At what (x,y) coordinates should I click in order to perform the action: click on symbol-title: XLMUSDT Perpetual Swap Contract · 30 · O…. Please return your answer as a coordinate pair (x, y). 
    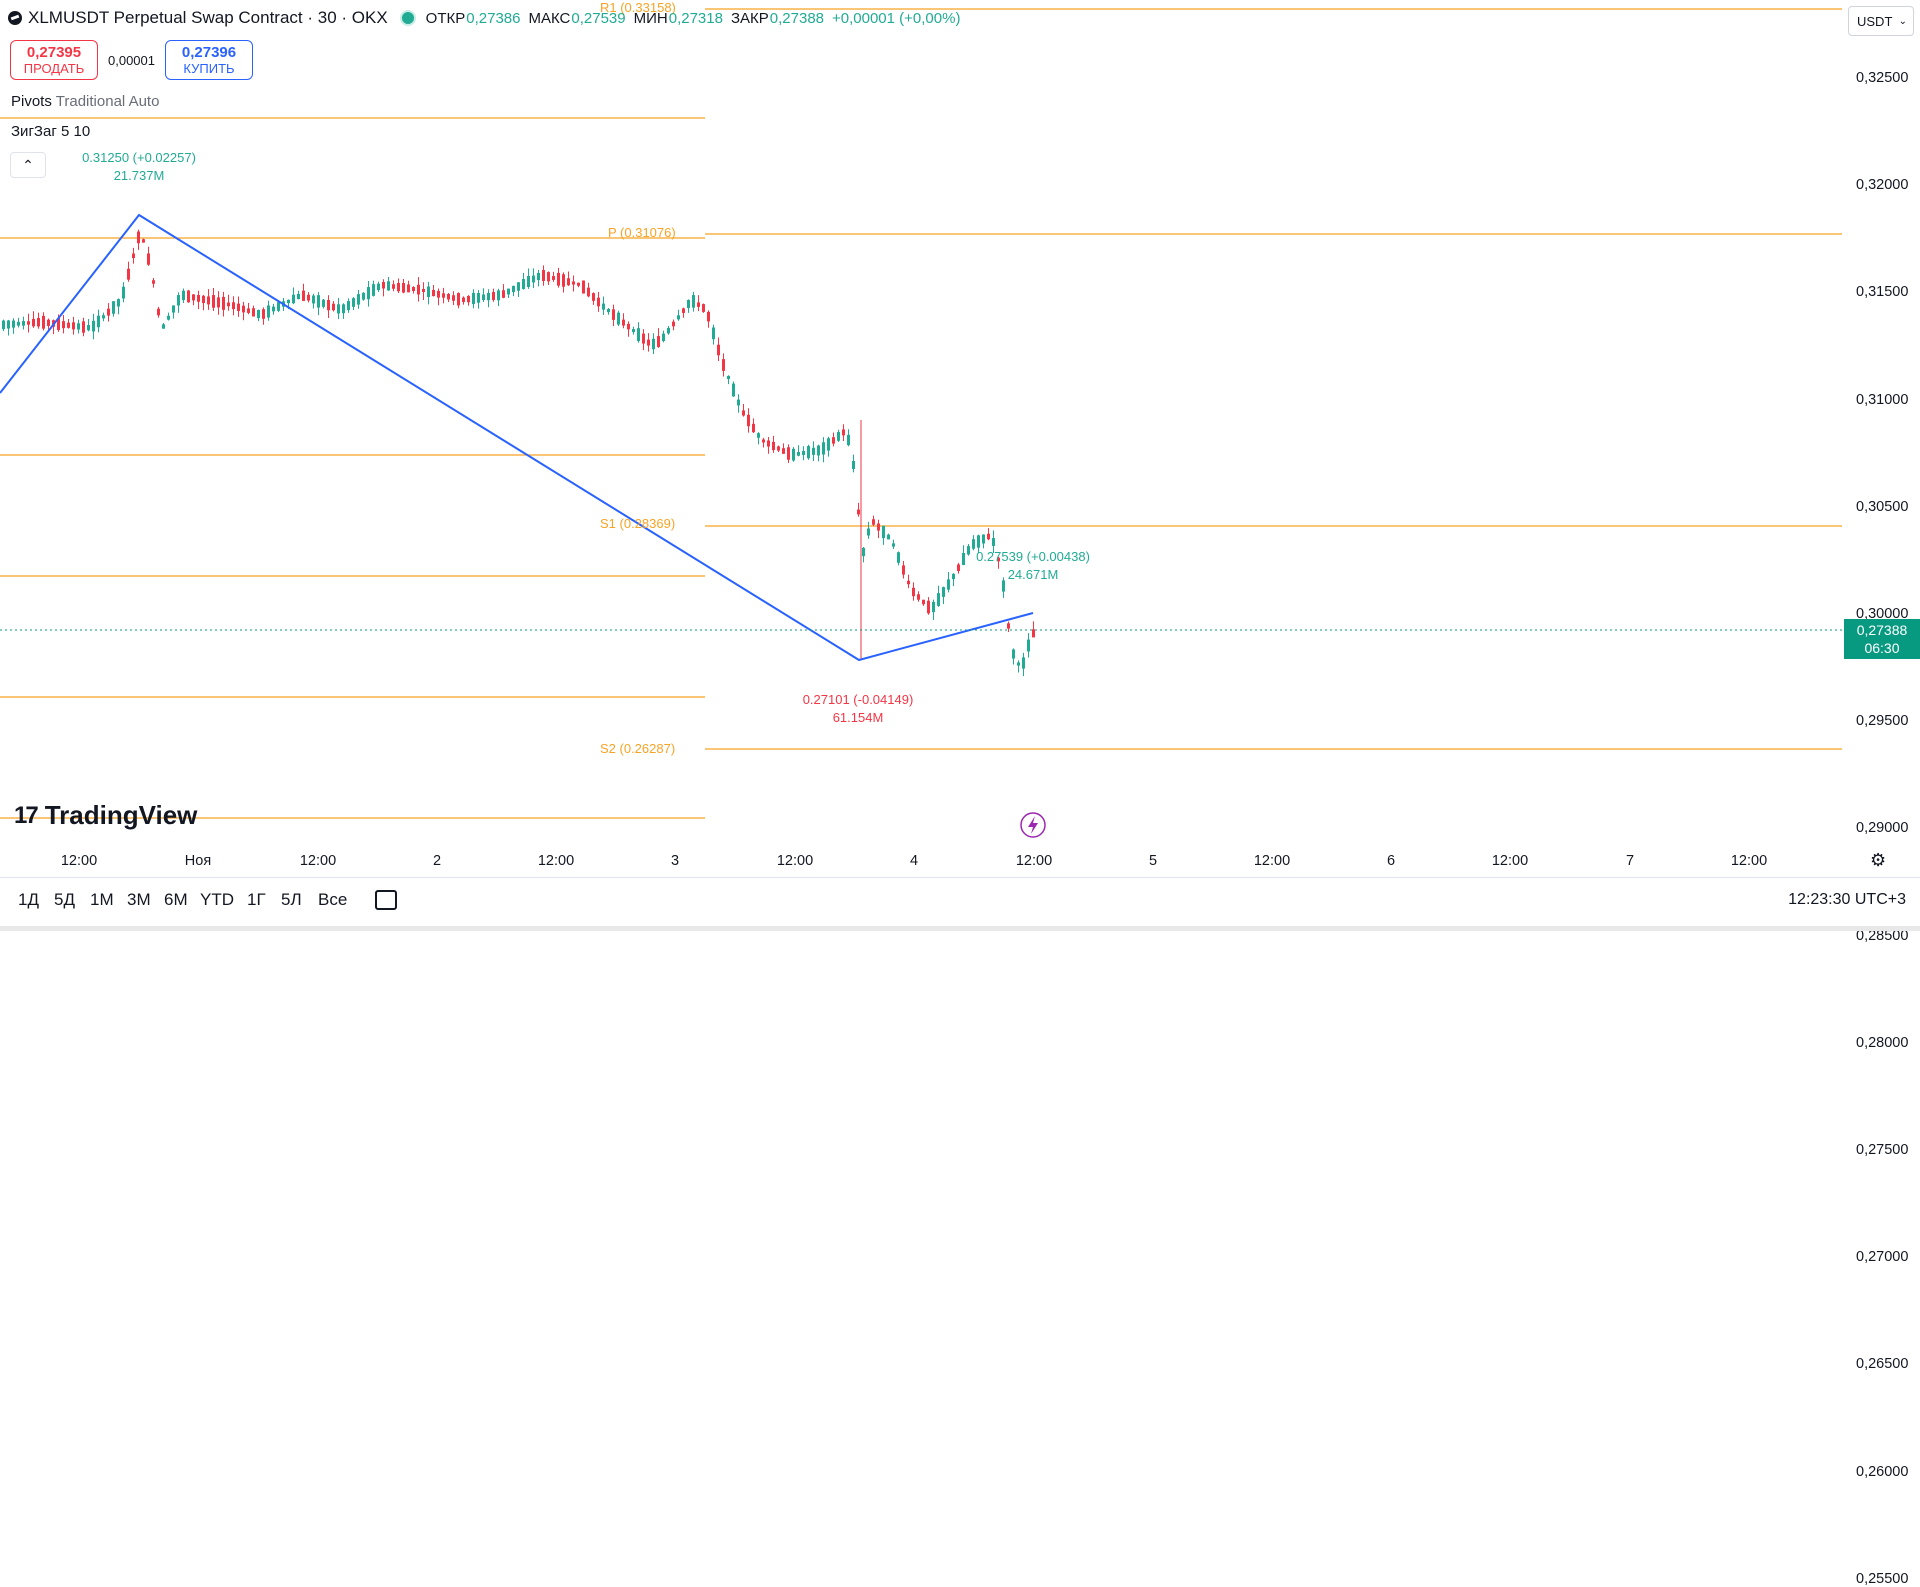
    Looking at the image, I should click on (208, 17).